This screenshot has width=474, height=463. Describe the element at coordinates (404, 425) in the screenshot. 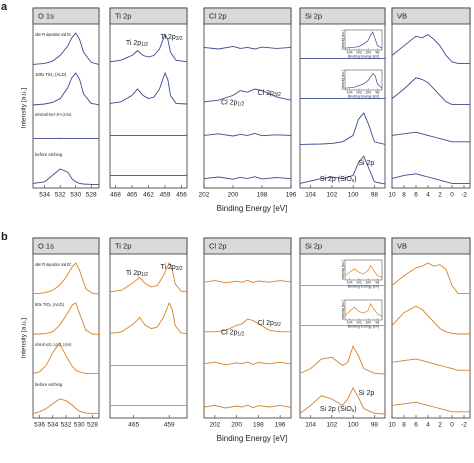

I see `x-tick-label: 8` at that location.